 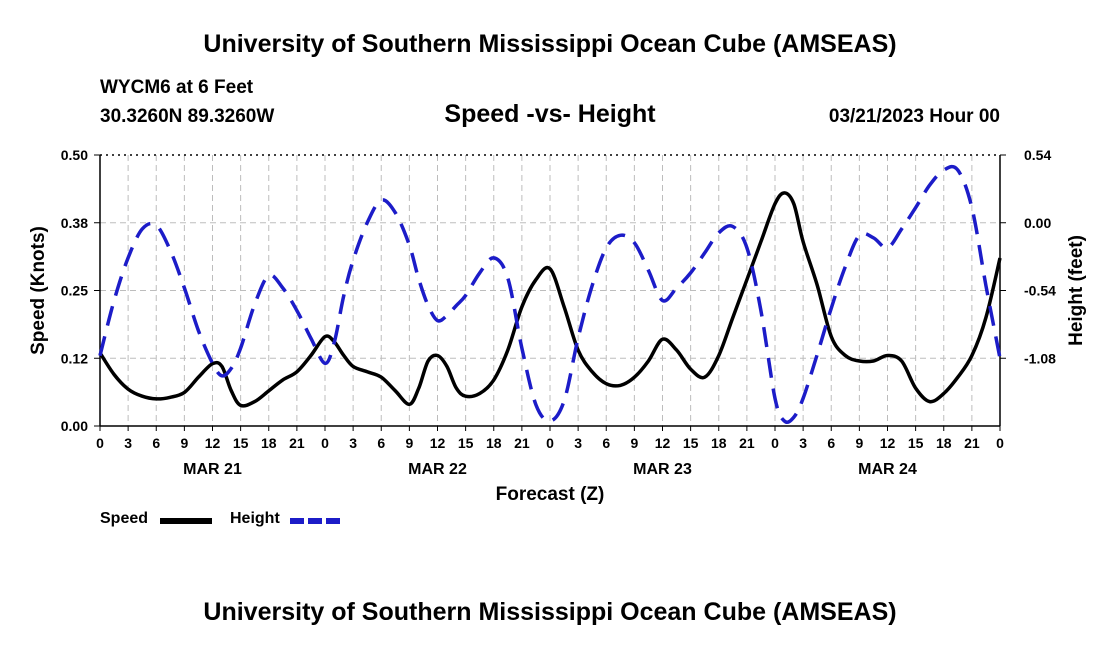 What do you see at coordinates (212, 469) in the screenshot?
I see `day-label: MAR 21` at bounding box center [212, 469].